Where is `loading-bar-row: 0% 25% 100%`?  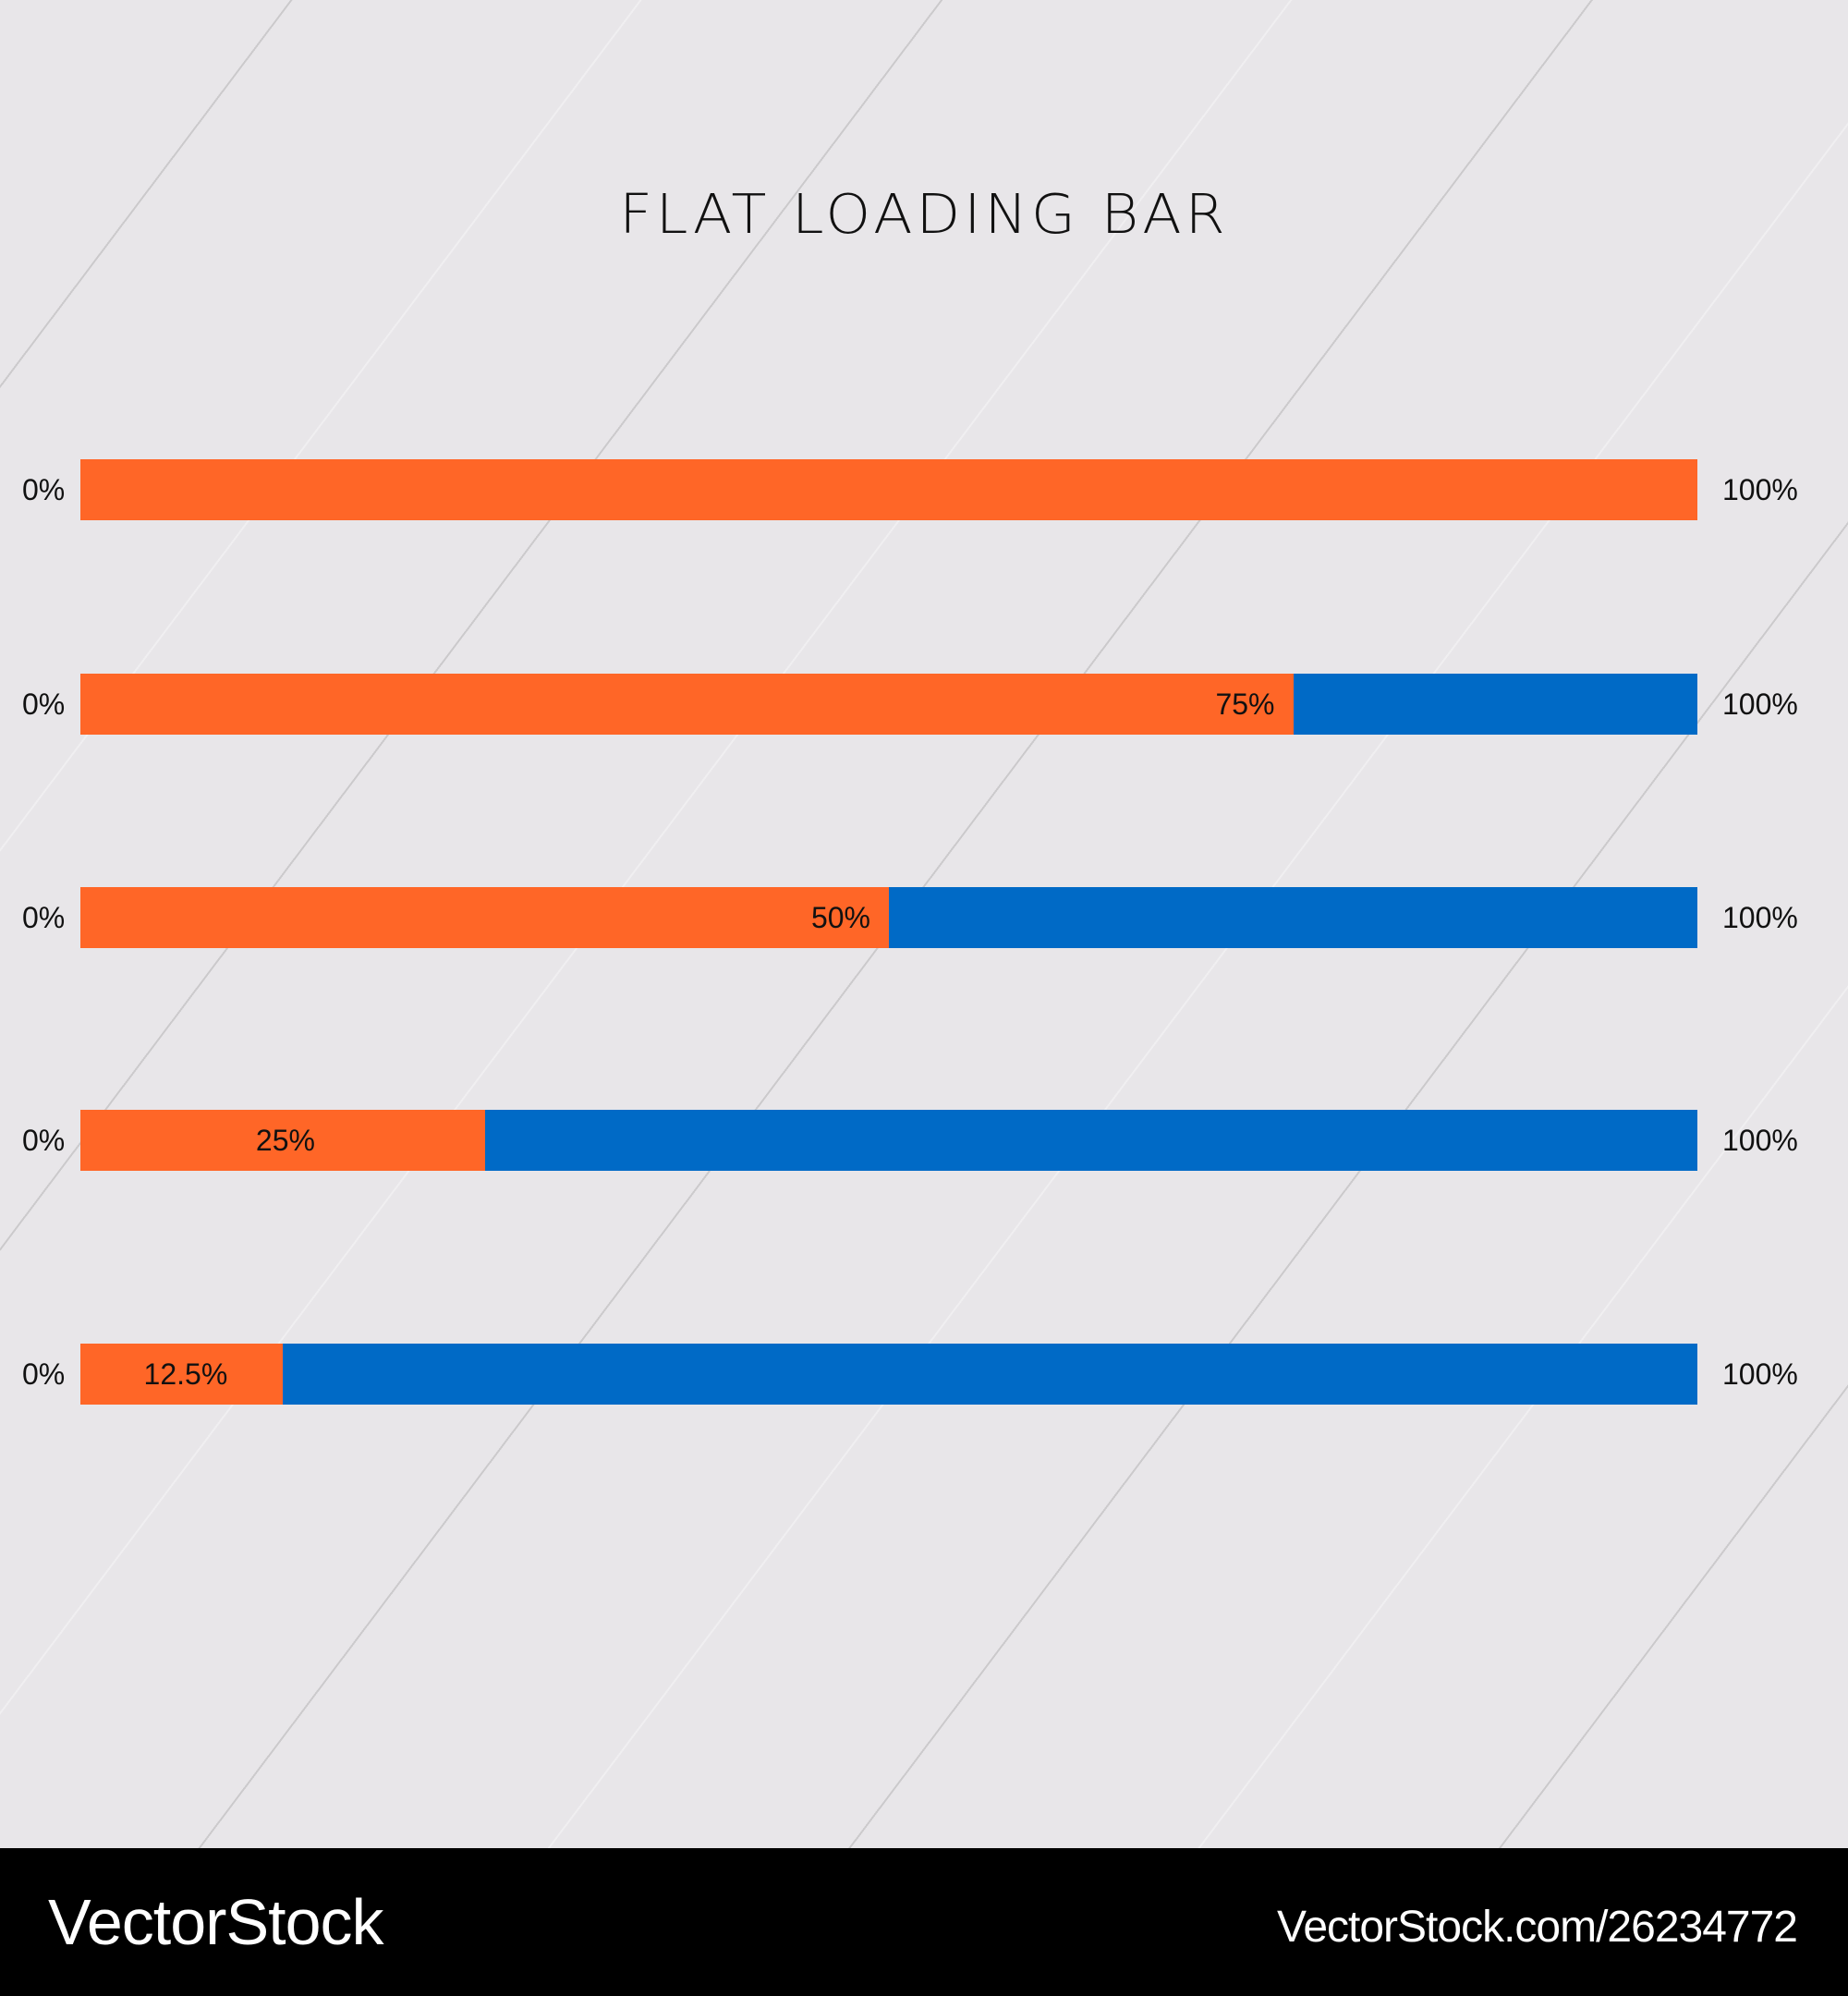 loading-bar-row: 0% 25% 100% is located at coordinates (924, 1140).